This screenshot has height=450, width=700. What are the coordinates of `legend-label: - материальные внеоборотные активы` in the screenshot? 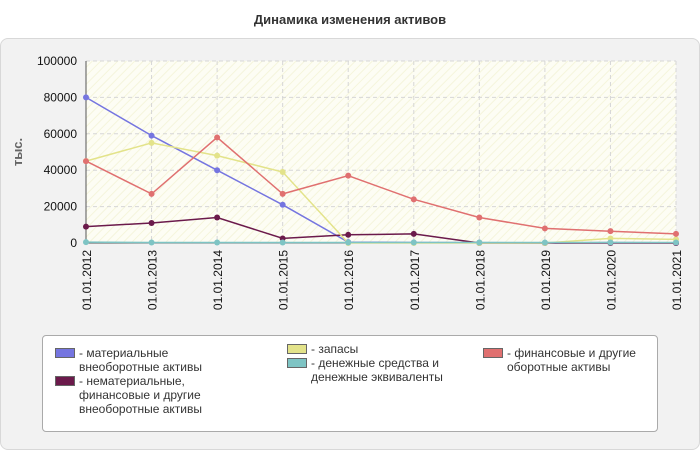 It's located at (140, 360).